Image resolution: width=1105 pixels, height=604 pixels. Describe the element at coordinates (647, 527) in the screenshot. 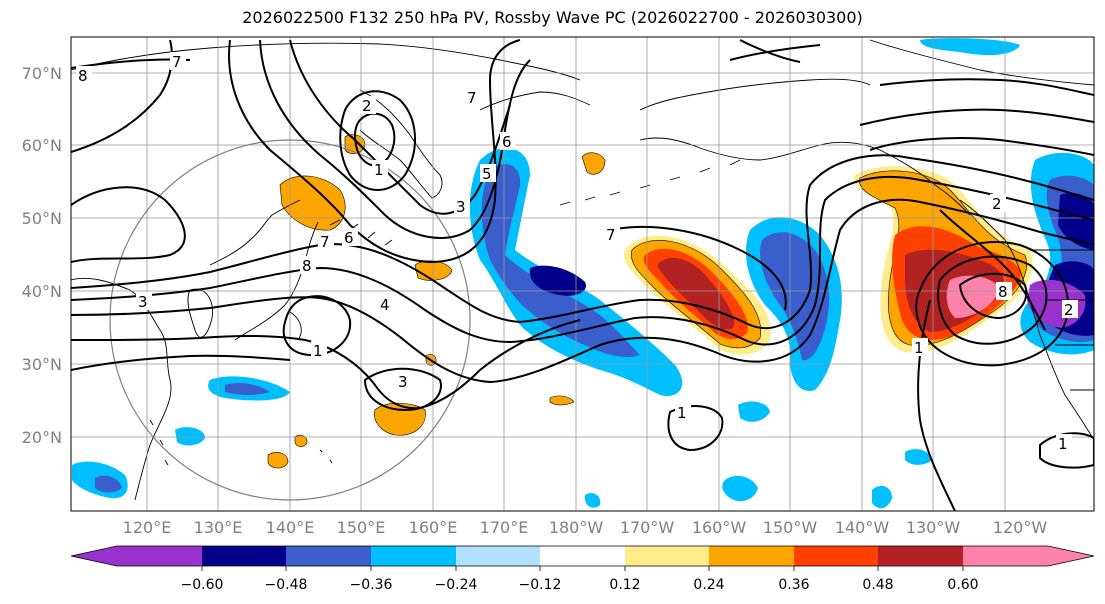

I see `longitude-label: 170°W` at that location.